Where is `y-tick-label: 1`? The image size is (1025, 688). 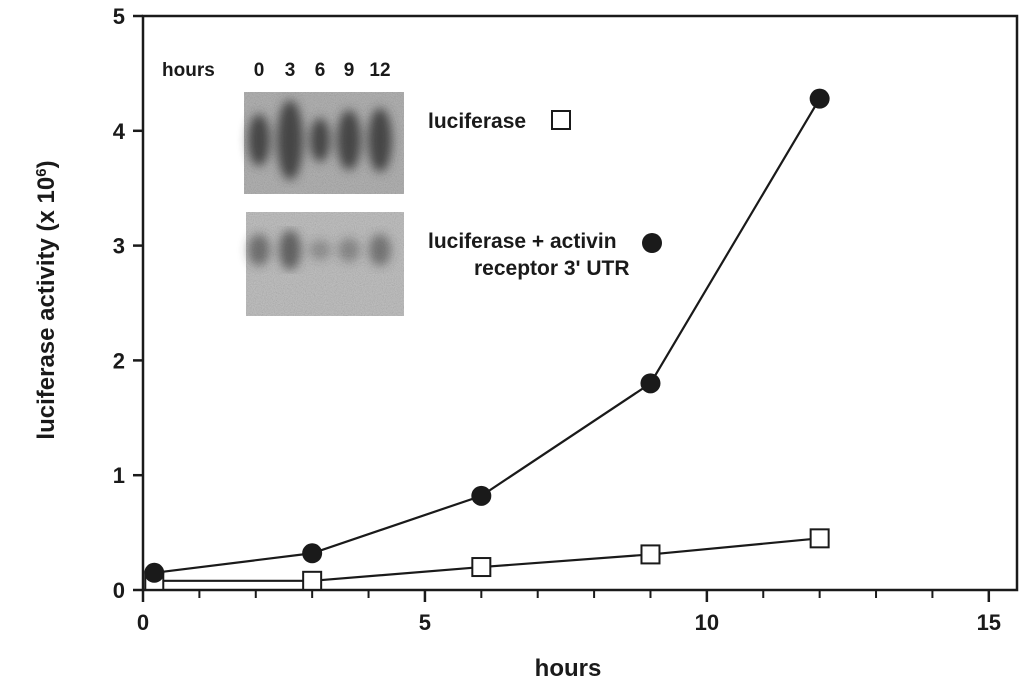
y-tick-label: 1 is located at coordinates (119, 475).